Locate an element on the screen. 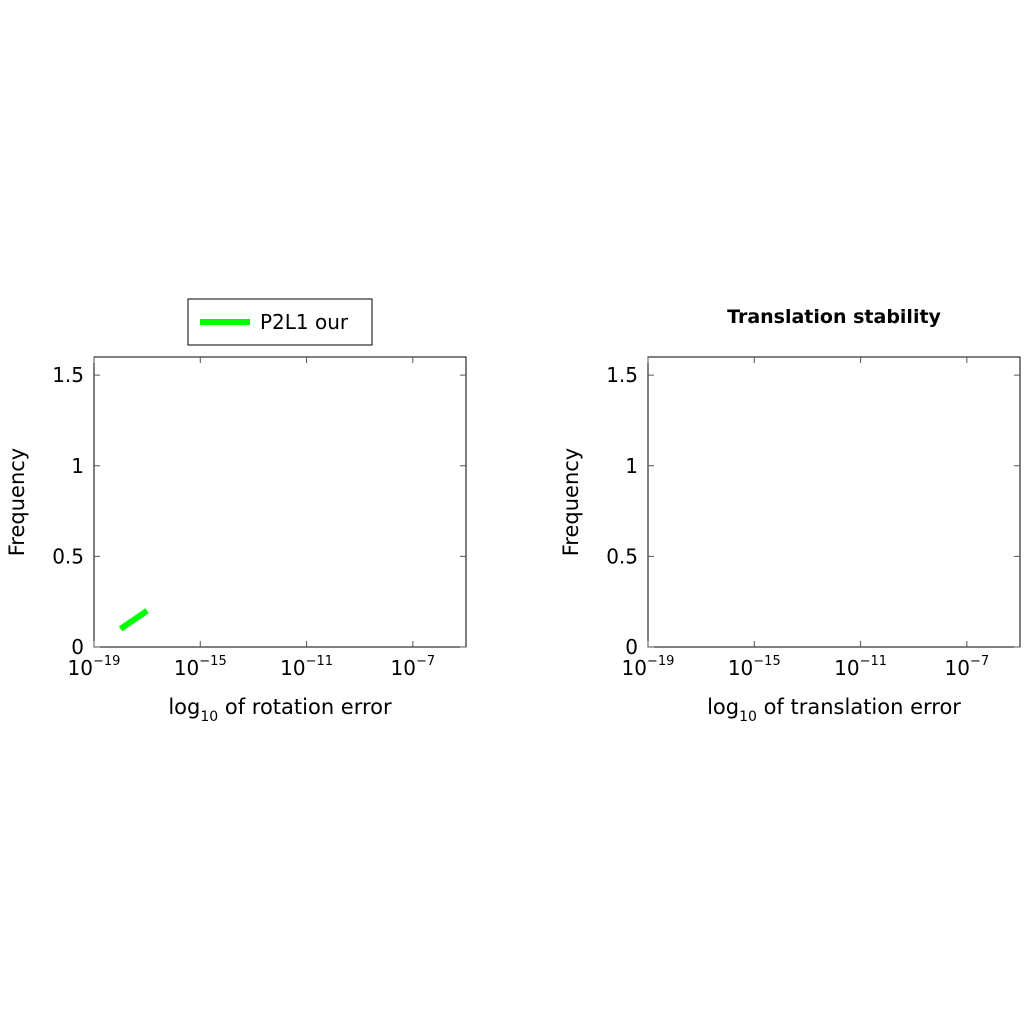  x-axis-label-rest: of translation error is located at coordinates (859, 707).